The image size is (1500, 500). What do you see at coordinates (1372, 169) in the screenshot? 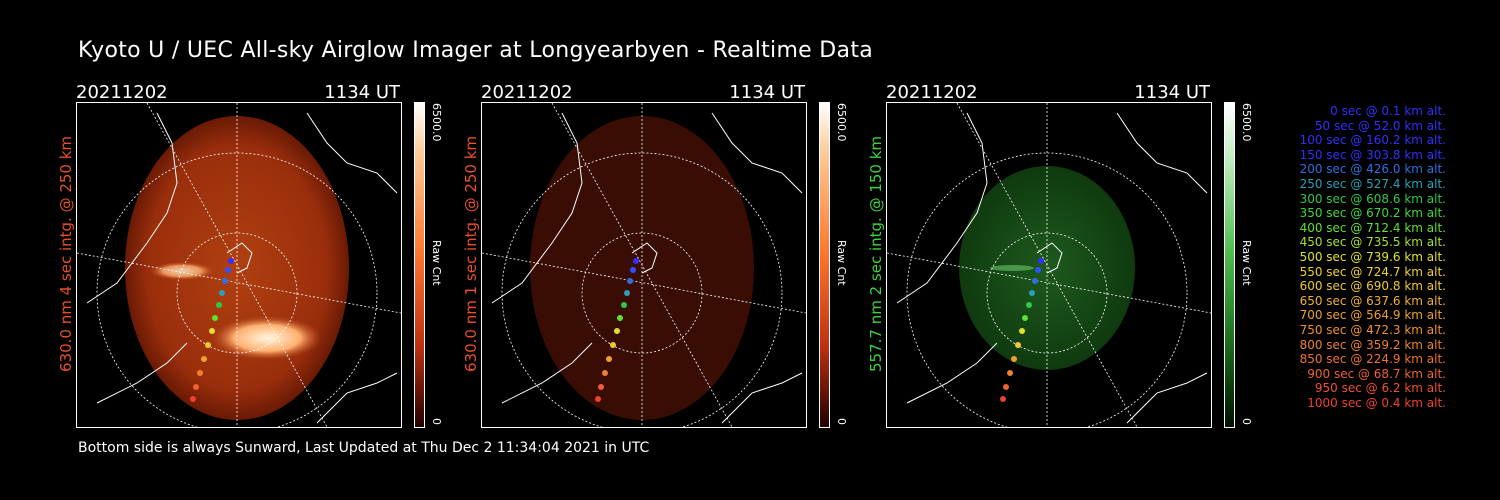
I see `legend-row: 200 sec @ 426.0 km alt.` at bounding box center [1372, 169].